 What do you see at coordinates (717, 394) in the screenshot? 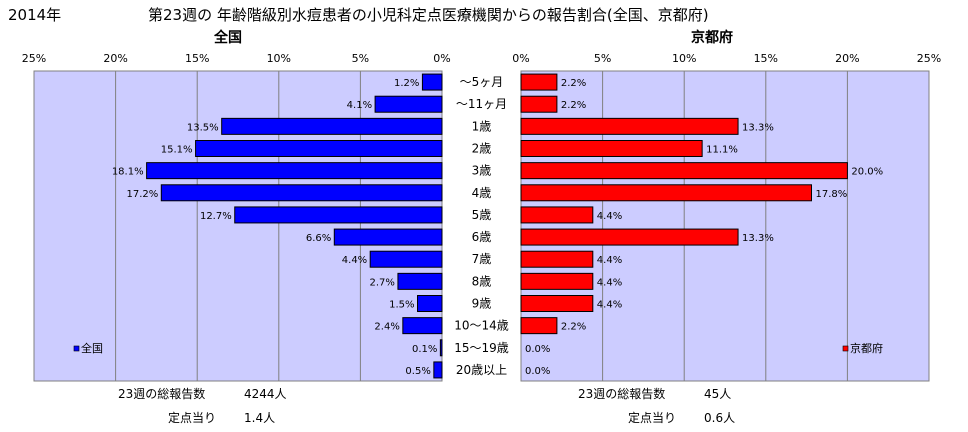
I see `kyoto-total-value: 45人` at bounding box center [717, 394].